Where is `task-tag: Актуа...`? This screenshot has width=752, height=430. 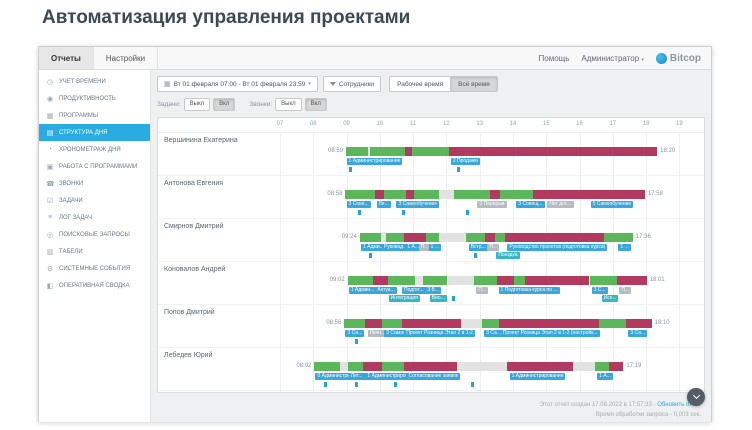
task-tag: Актуа... is located at coordinates (386, 290).